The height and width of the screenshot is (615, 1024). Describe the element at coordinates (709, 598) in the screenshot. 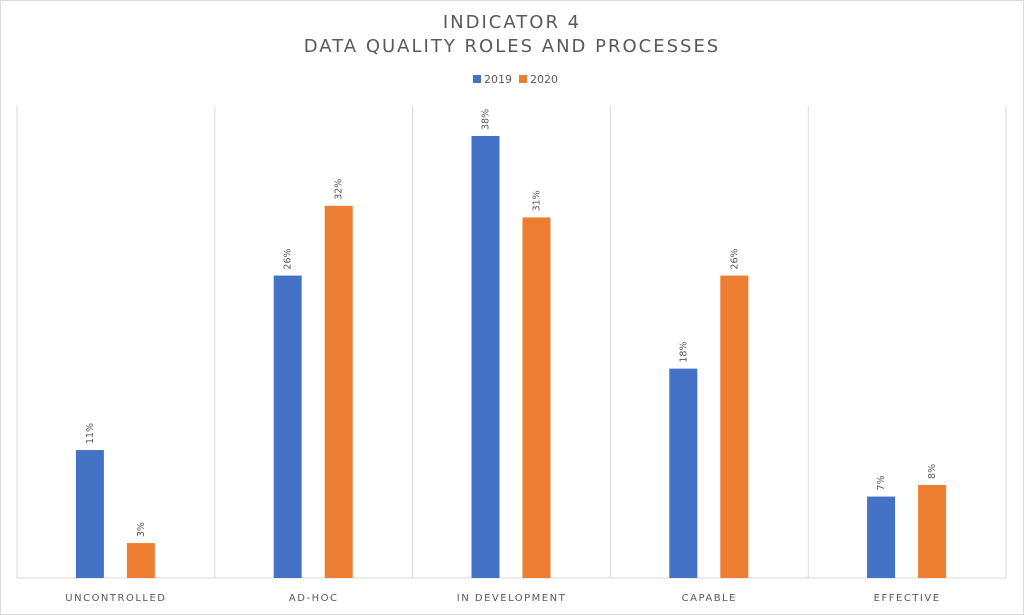

I see `x-tick-label: CAPABLE` at that location.